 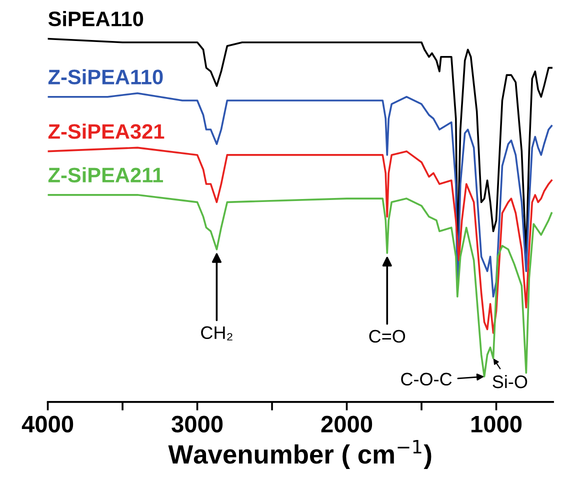 What do you see at coordinates (346, 424) in the screenshot?
I see `x-tick-label: 2000` at bounding box center [346, 424].